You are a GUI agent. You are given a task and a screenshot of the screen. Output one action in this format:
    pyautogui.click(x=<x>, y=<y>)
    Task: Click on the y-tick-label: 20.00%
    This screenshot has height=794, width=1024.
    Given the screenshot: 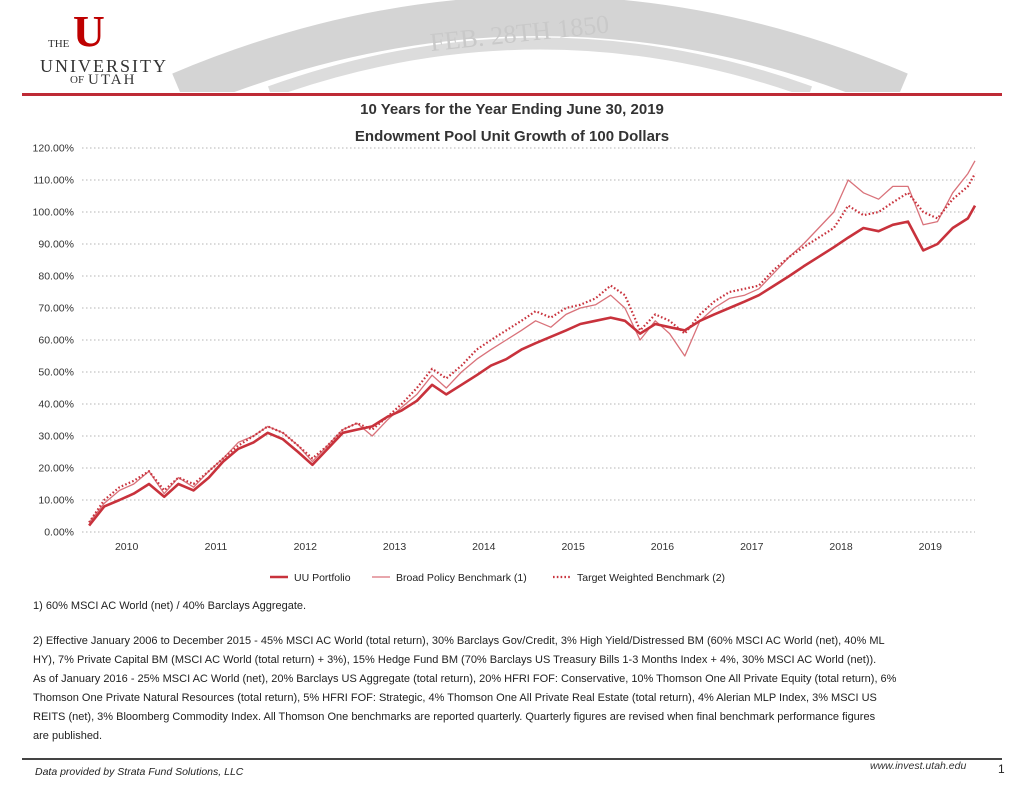 What is the action you would take?
    pyautogui.click(x=56, y=469)
    